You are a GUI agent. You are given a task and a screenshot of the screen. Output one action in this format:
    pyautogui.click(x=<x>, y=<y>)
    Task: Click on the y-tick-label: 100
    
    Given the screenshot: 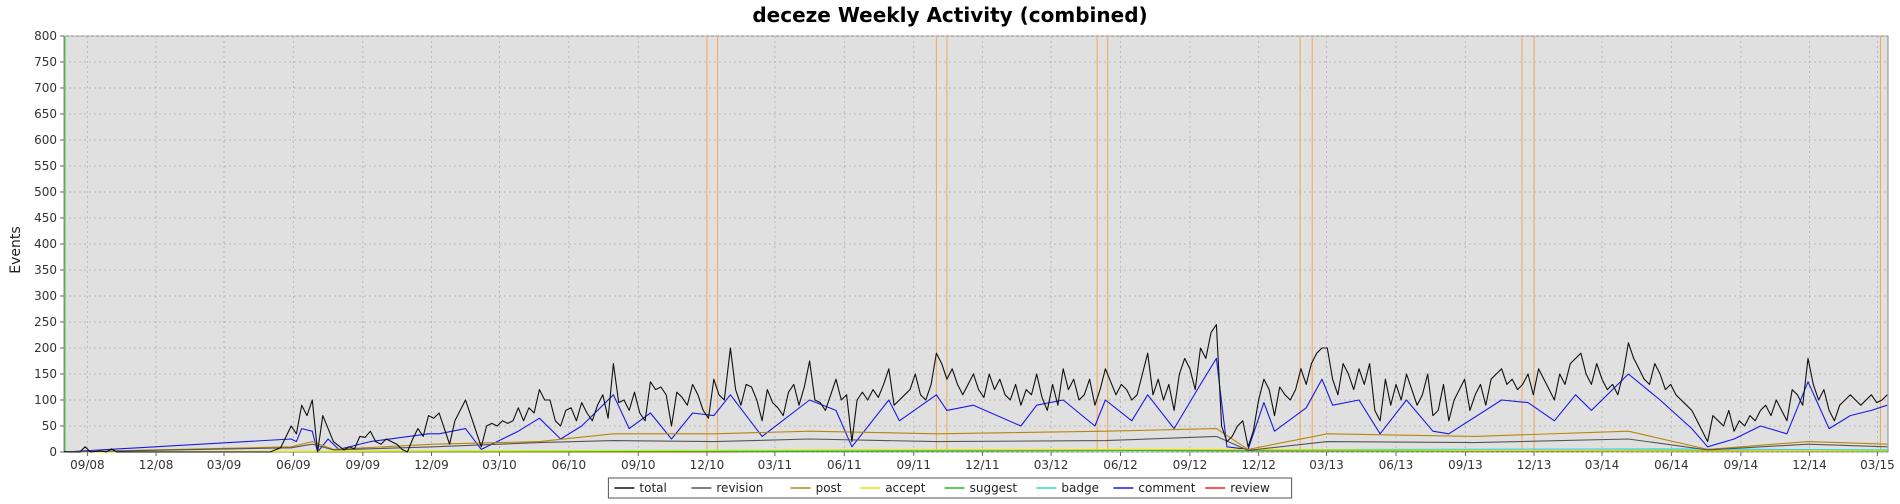 What is the action you would take?
    pyautogui.click(x=45, y=400)
    